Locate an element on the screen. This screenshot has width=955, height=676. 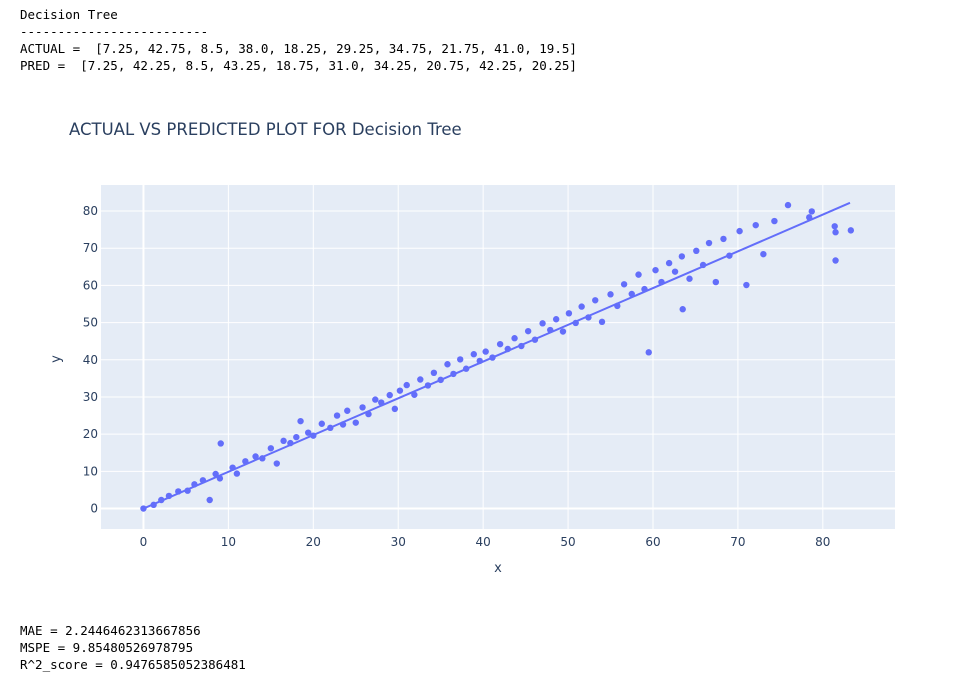
y-tick-label: 20 is located at coordinates (90, 434).